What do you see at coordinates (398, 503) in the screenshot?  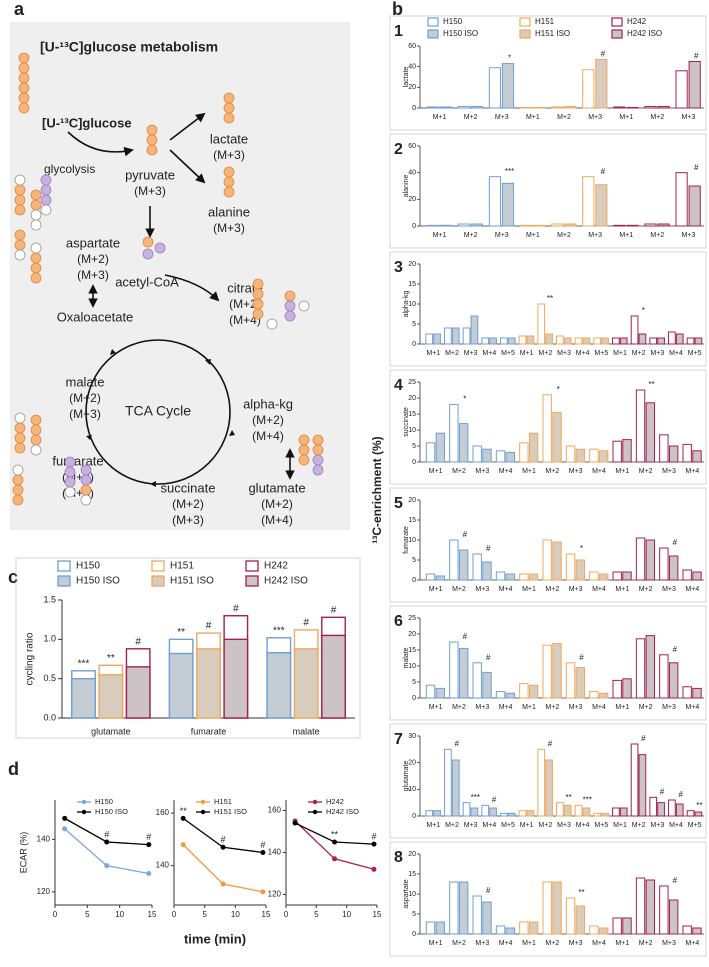 I see `panel-number: 5` at bounding box center [398, 503].